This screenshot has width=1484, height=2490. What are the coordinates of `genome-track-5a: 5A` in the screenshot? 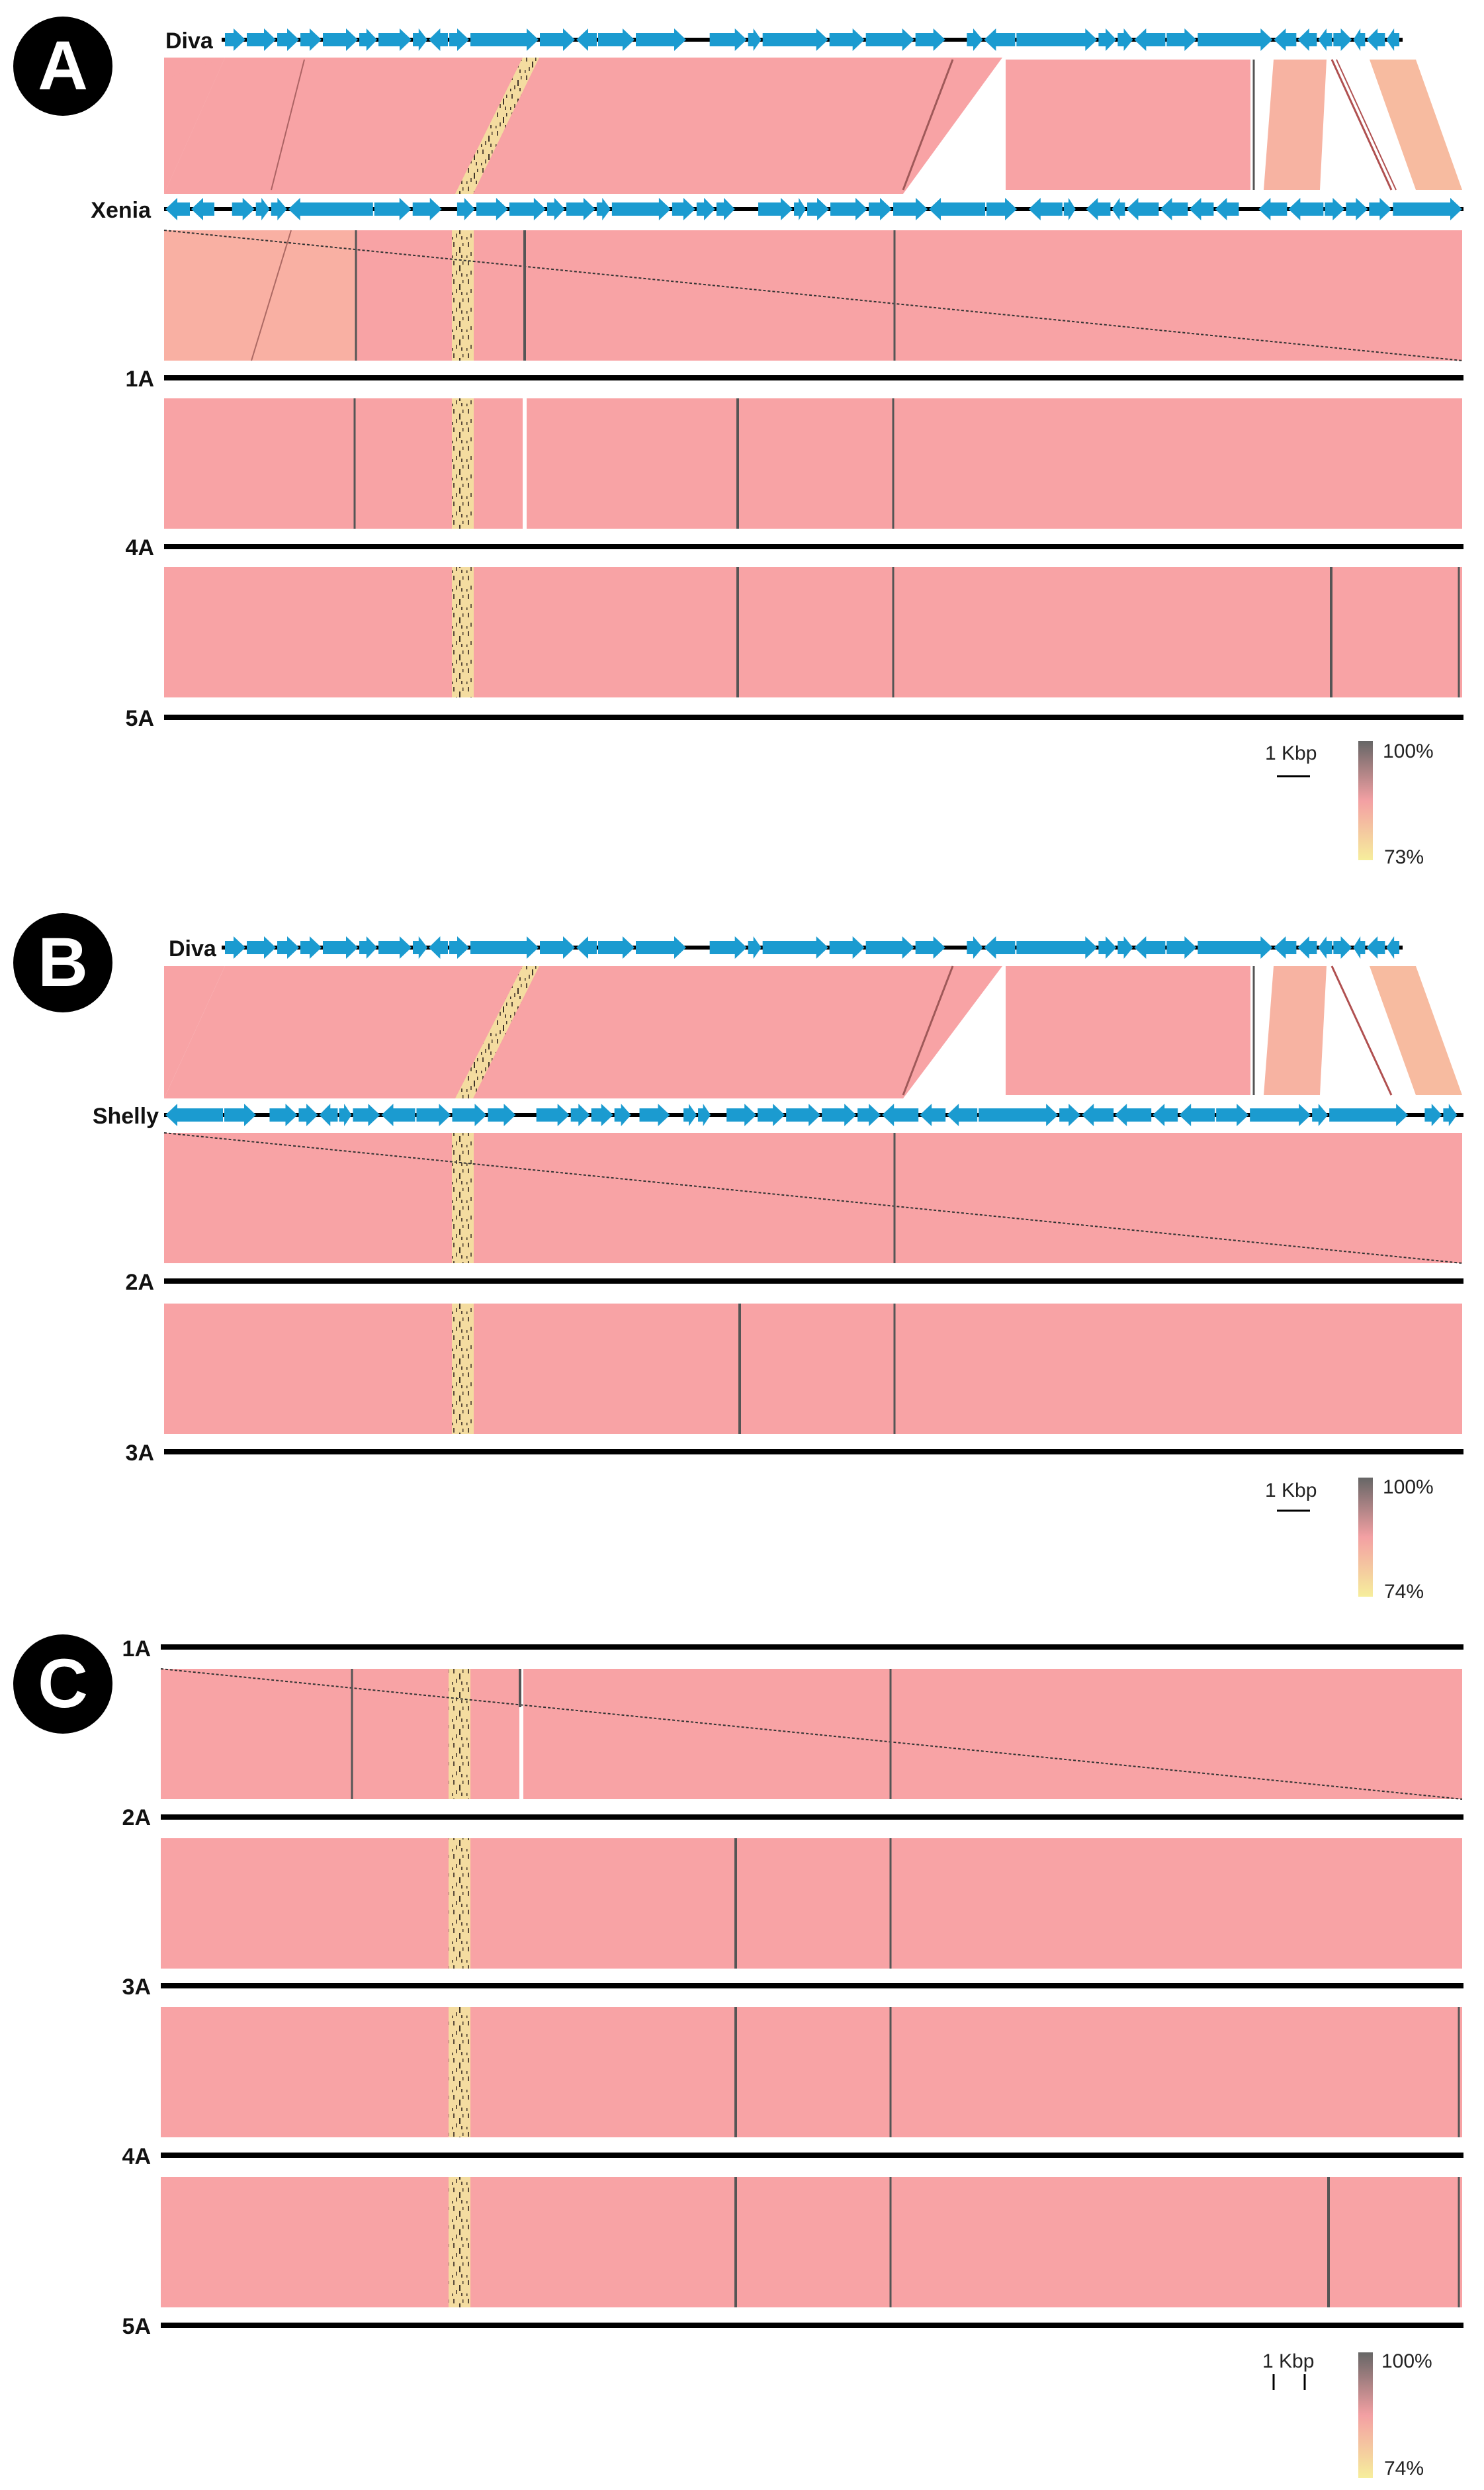 It's located at (795, 718).